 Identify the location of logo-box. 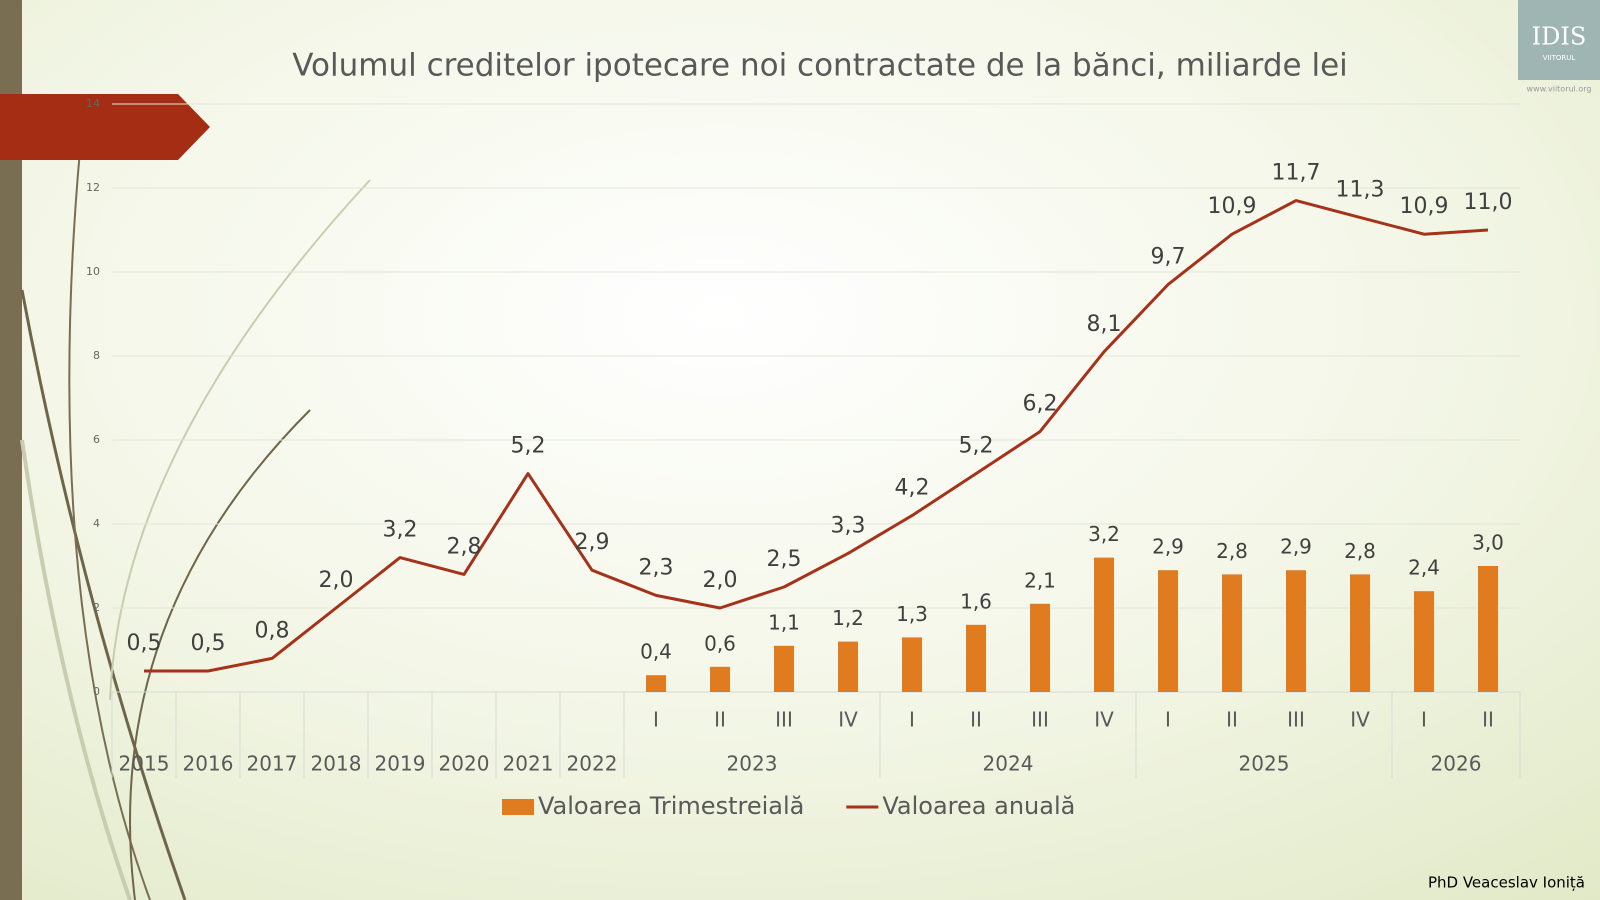
(1559, 40).